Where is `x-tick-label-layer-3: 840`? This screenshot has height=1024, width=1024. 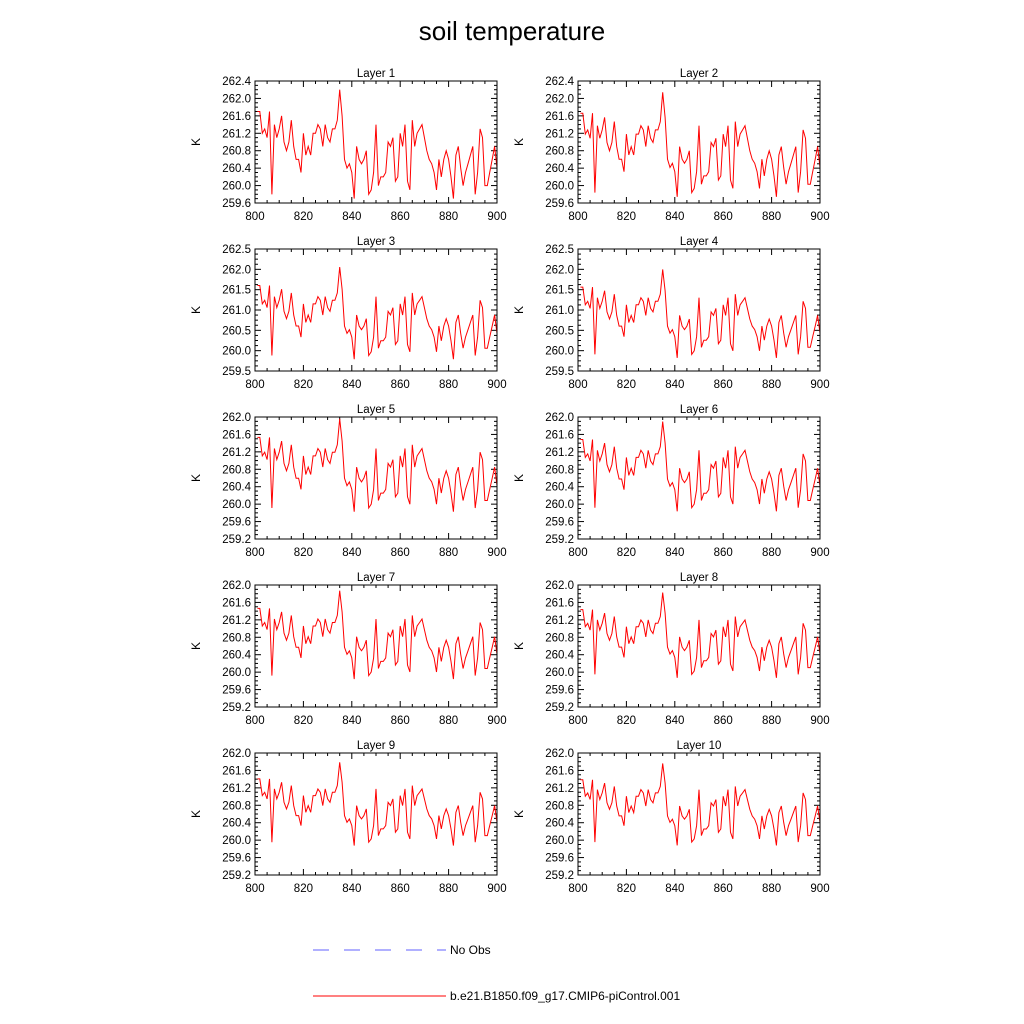
x-tick-label-layer-3: 840 is located at coordinates (351, 385).